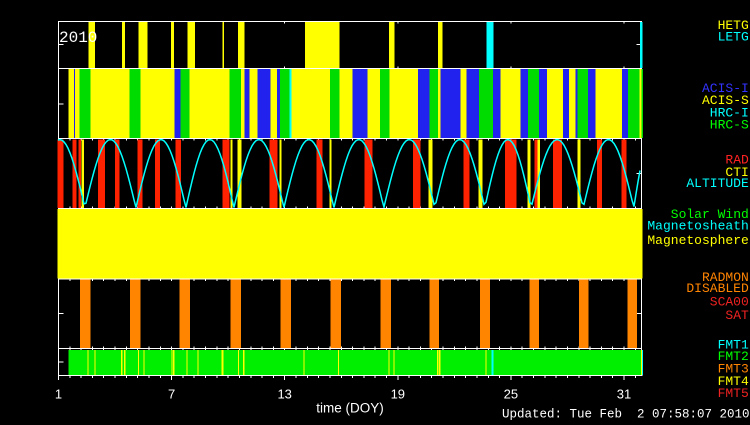  I want to click on svg-text: FMT4, so click(733, 381).